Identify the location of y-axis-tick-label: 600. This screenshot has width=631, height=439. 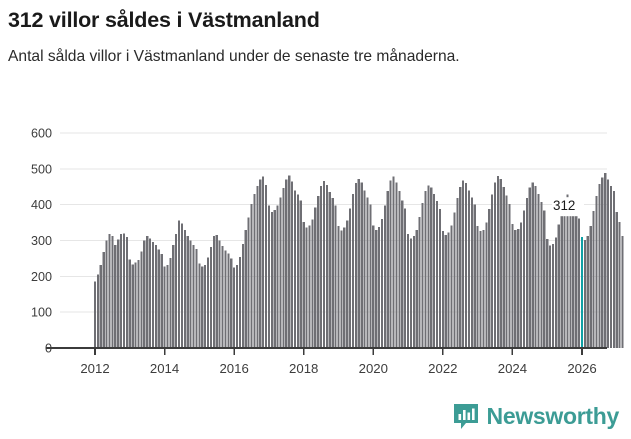
(41, 134).